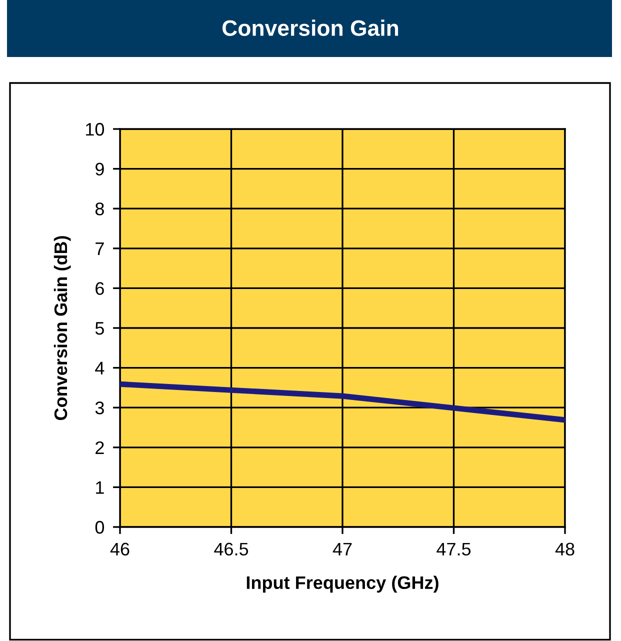 The width and height of the screenshot is (621, 641). What do you see at coordinates (99, 408) in the screenshot?
I see `y-tick-label: 3` at bounding box center [99, 408].